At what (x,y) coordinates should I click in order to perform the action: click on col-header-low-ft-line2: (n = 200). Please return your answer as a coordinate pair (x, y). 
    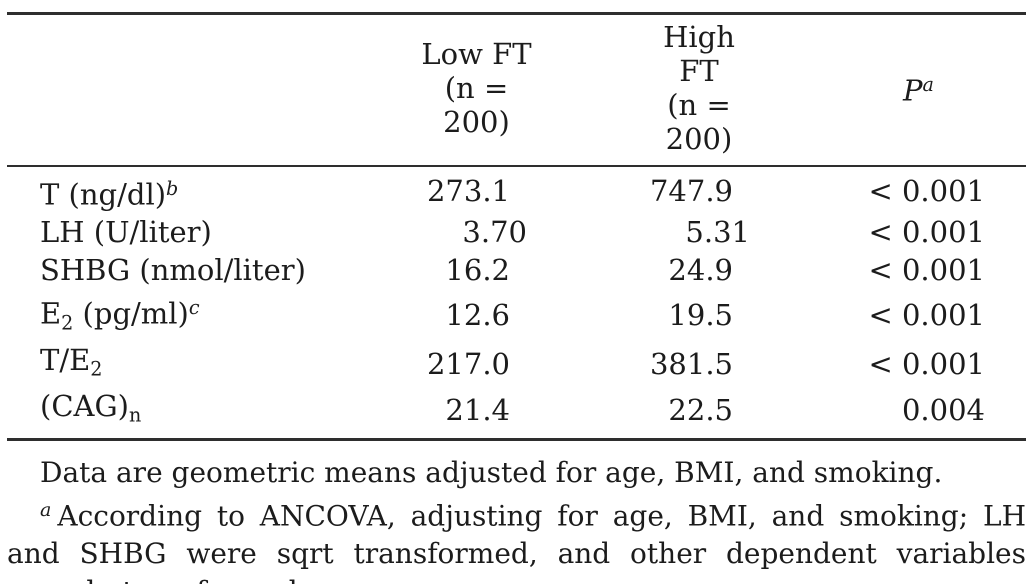
    Looking at the image, I should click on (476, 105).